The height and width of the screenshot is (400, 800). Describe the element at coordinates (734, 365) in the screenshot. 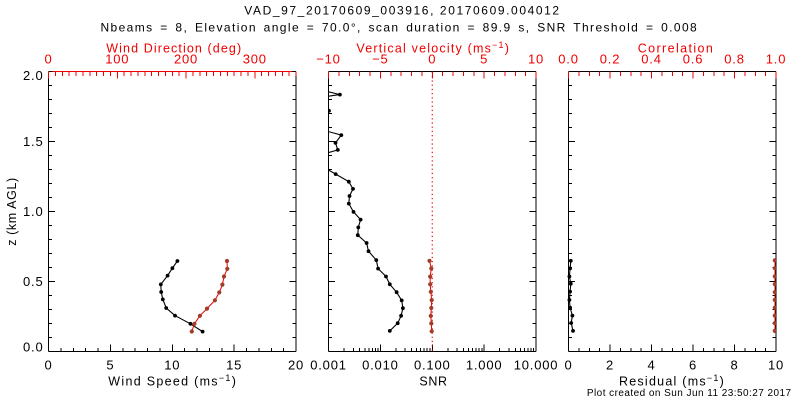

I see `svg-text: 8` at that location.